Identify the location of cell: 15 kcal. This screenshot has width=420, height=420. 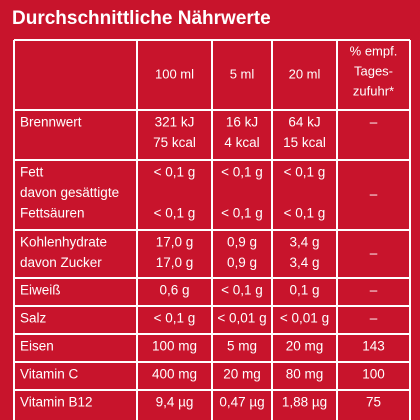
(304, 142).